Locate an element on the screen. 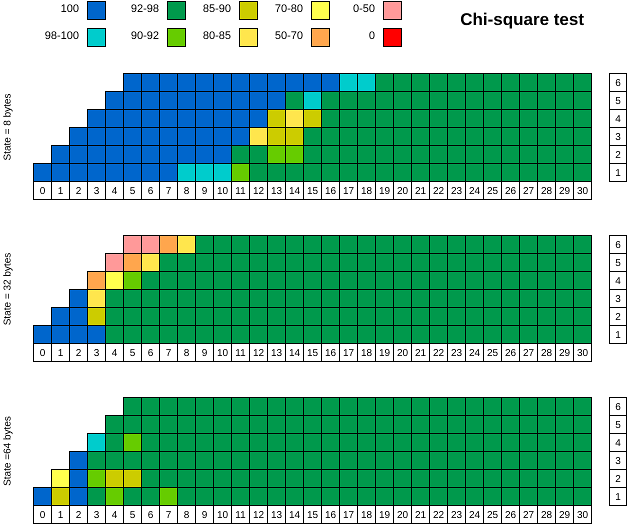  legend-label: 100 is located at coordinates (69, 9).